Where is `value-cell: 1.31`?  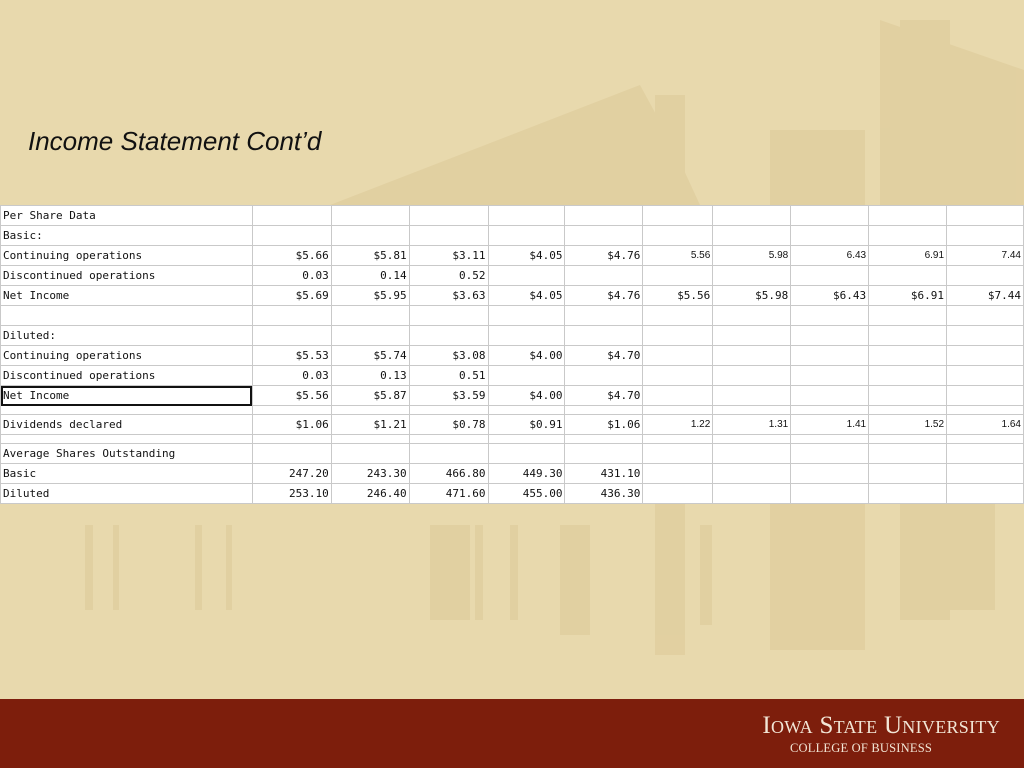
value-cell: 1.31 is located at coordinates (752, 424).